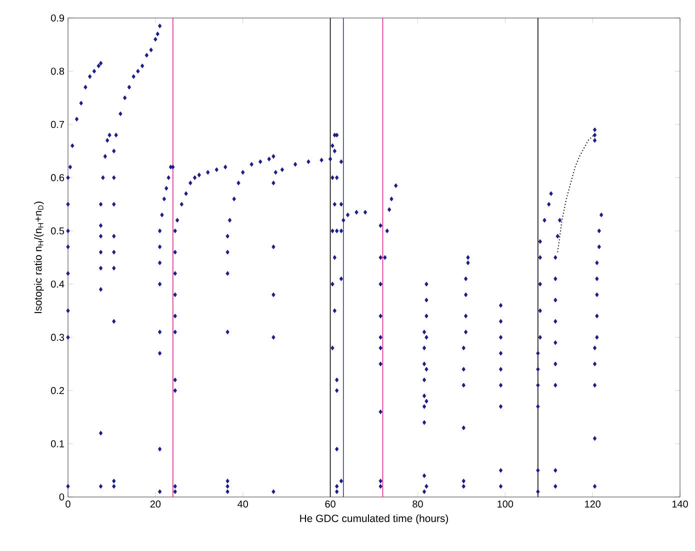  Describe the element at coordinates (417, 504) in the screenshot. I see `x-tick-label: 80` at that location.